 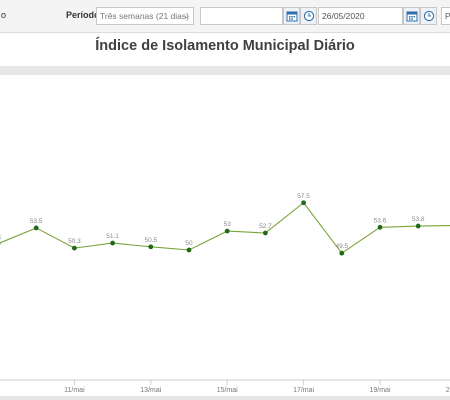 I want to click on chart-title: Índice de Isolamento Municipal Diário, so click(x=225, y=46).